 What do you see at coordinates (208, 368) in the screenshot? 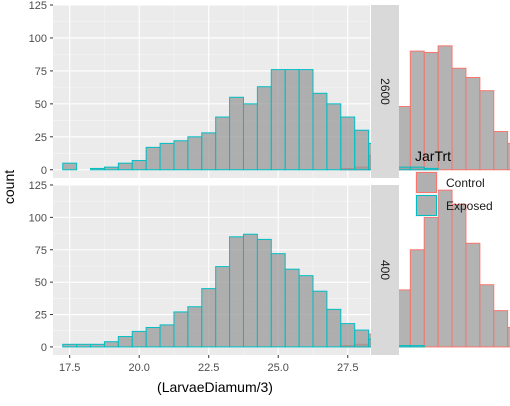
I see `x-tick-label: 22.5` at bounding box center [208, 368].